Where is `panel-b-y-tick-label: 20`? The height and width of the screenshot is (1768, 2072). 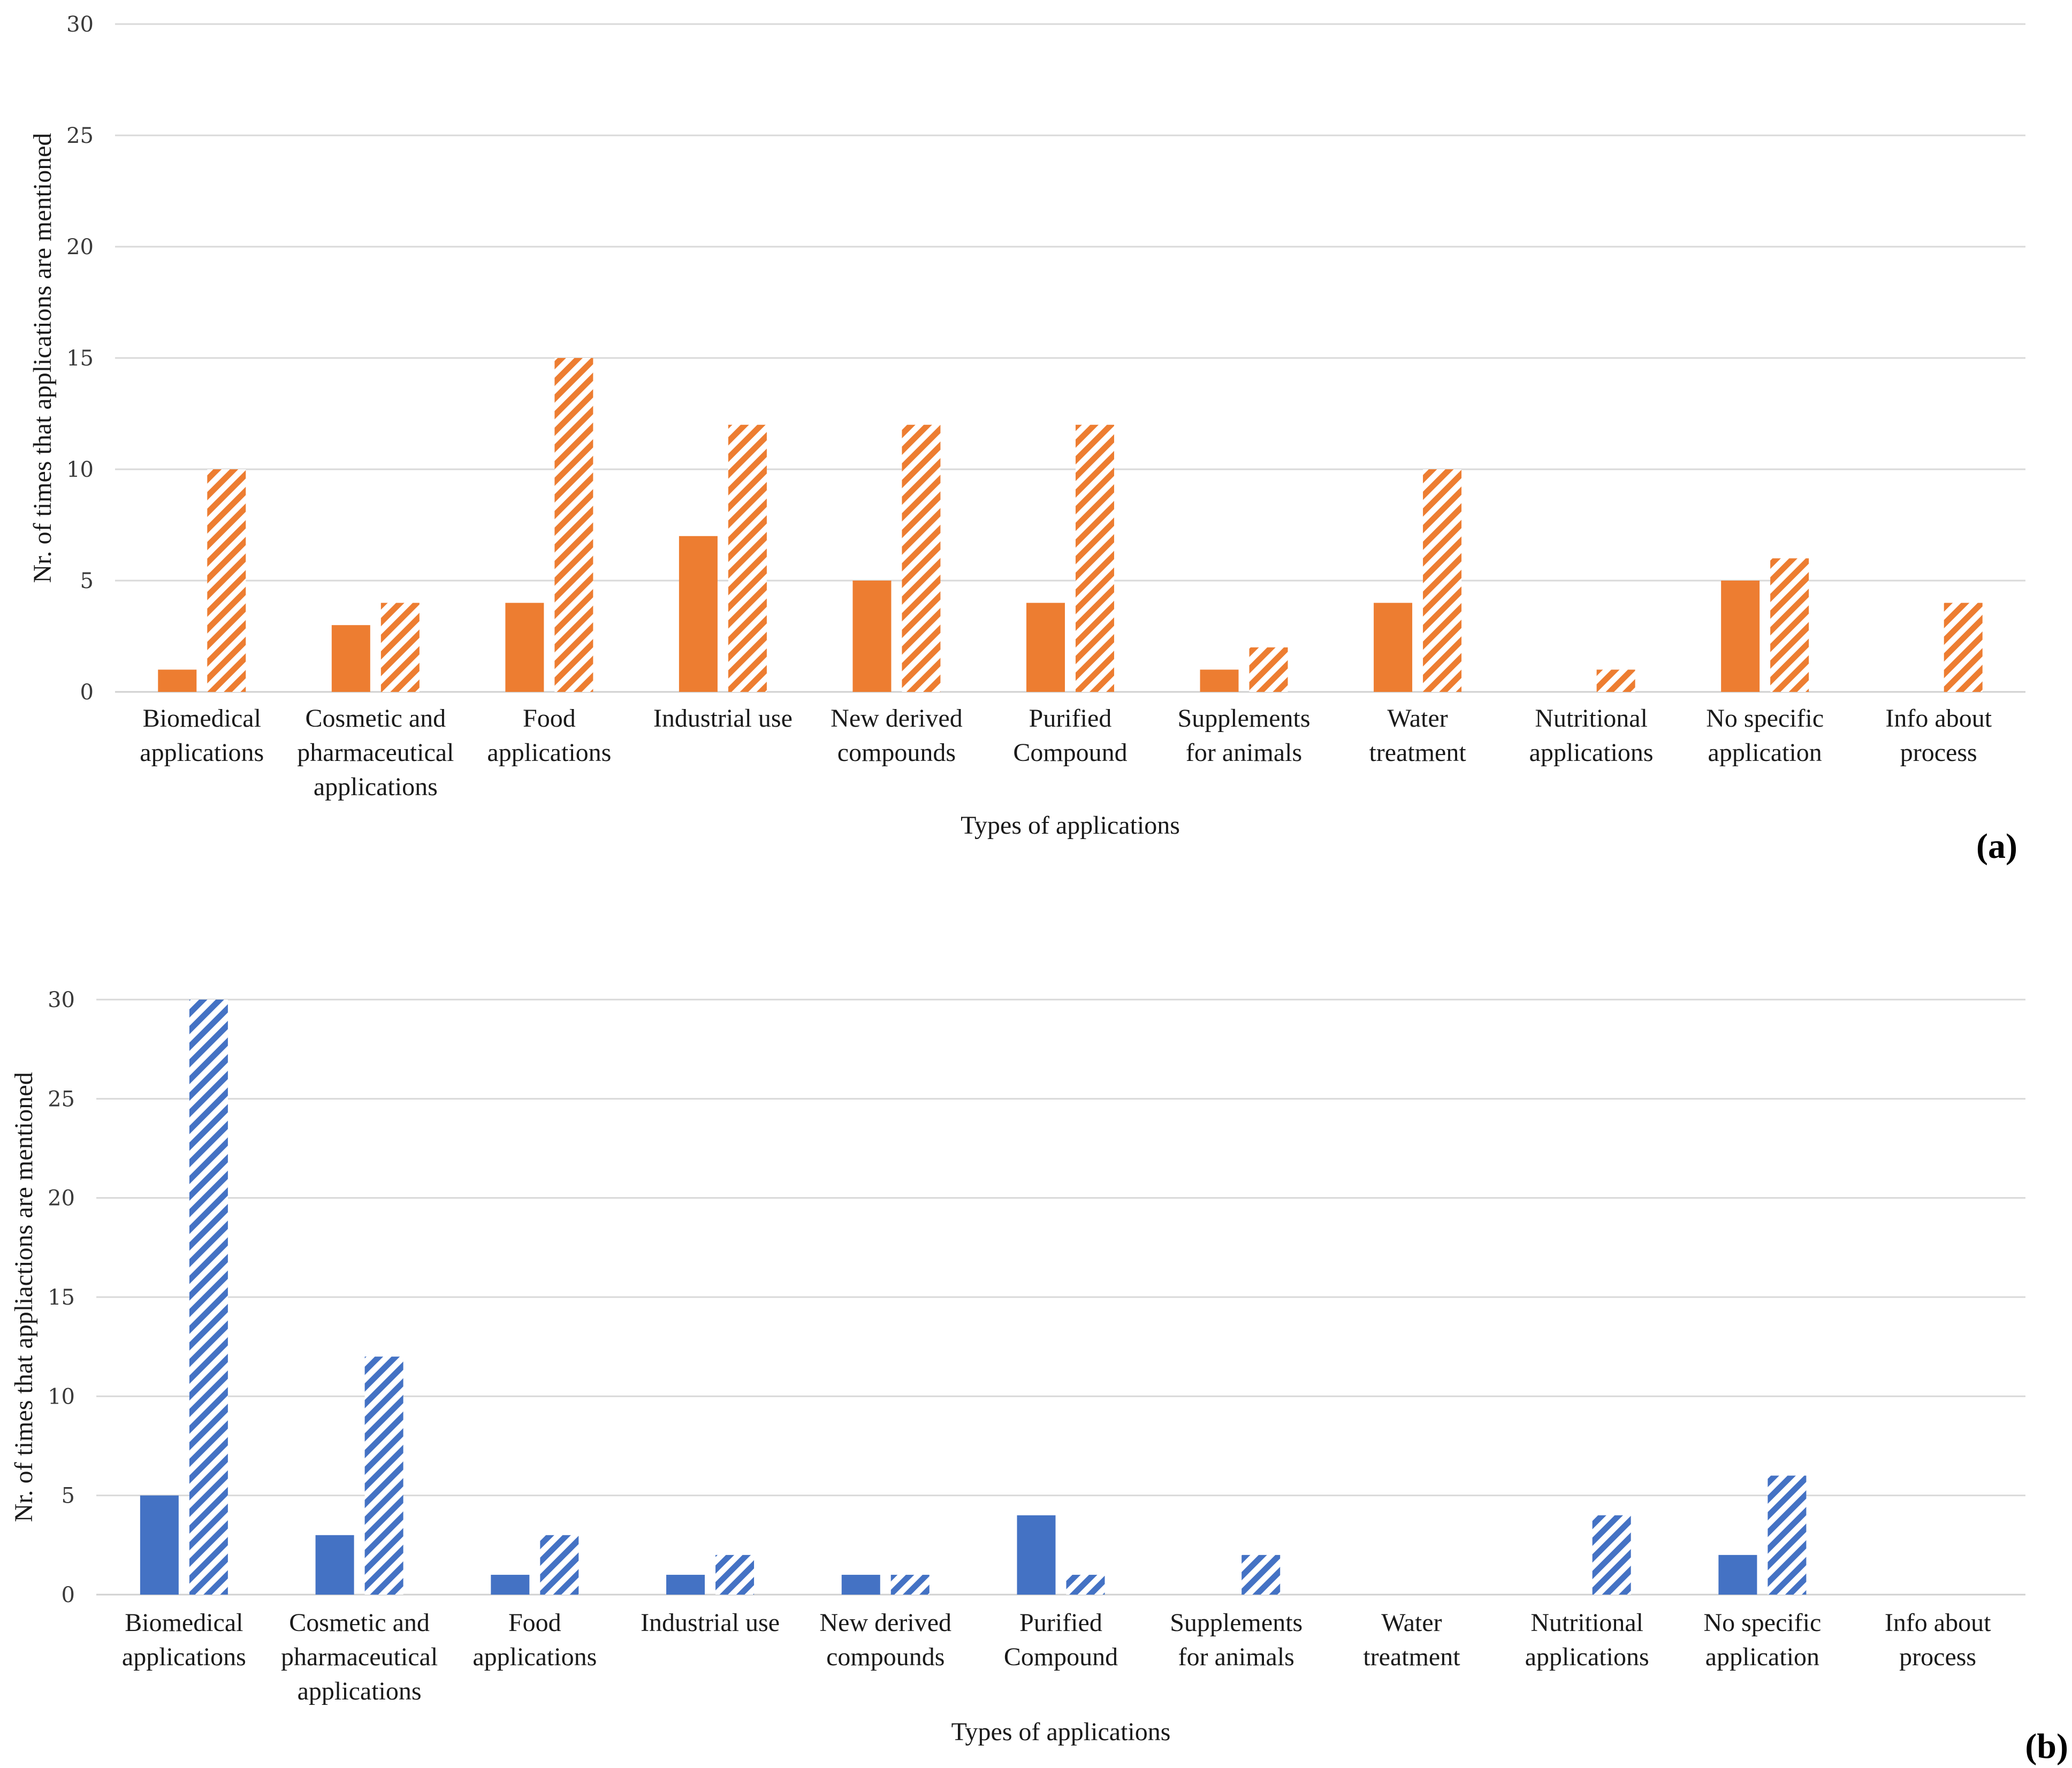
panel-b-y-tick-label: 20 is located at coordinates (62, 1198).